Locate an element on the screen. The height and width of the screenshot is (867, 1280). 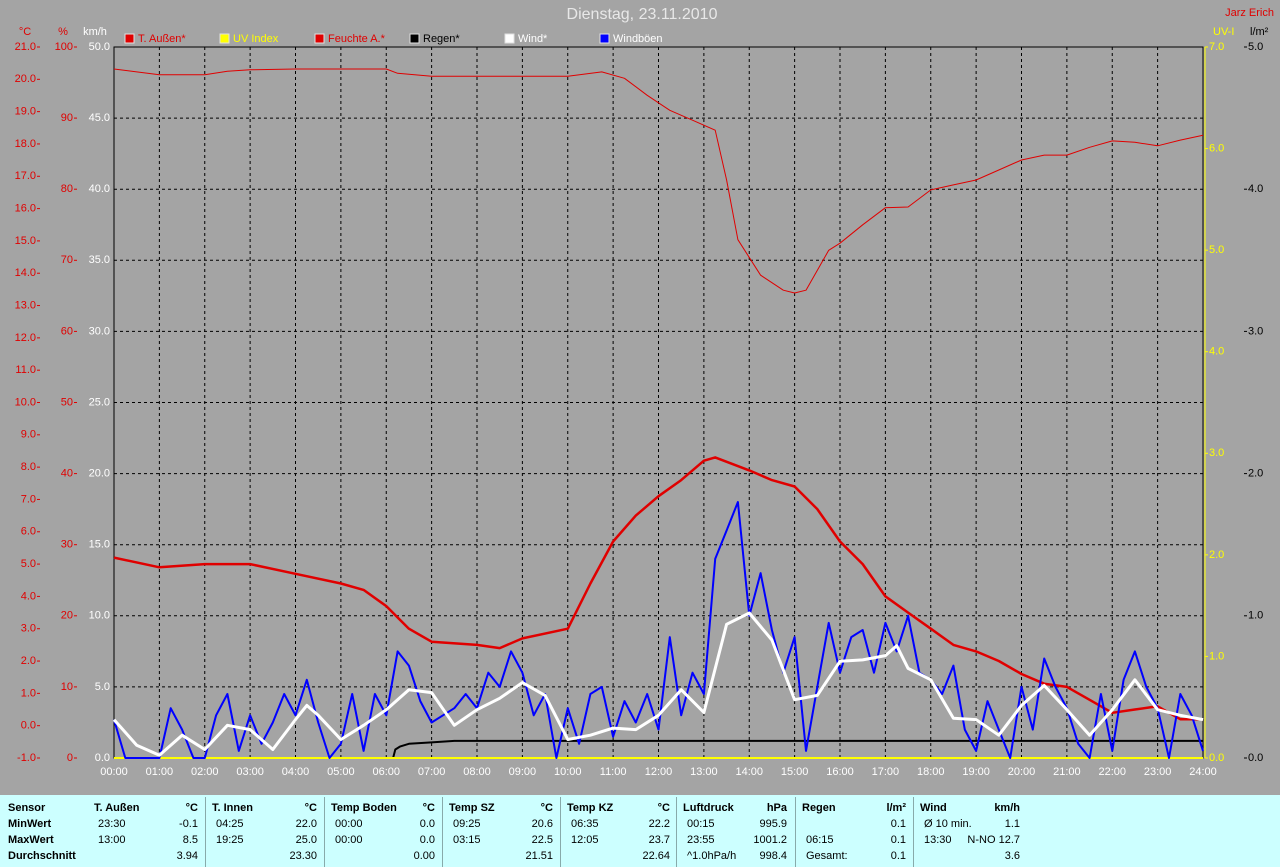
author: Jarz Erich is located at coordinates (1249, 13).